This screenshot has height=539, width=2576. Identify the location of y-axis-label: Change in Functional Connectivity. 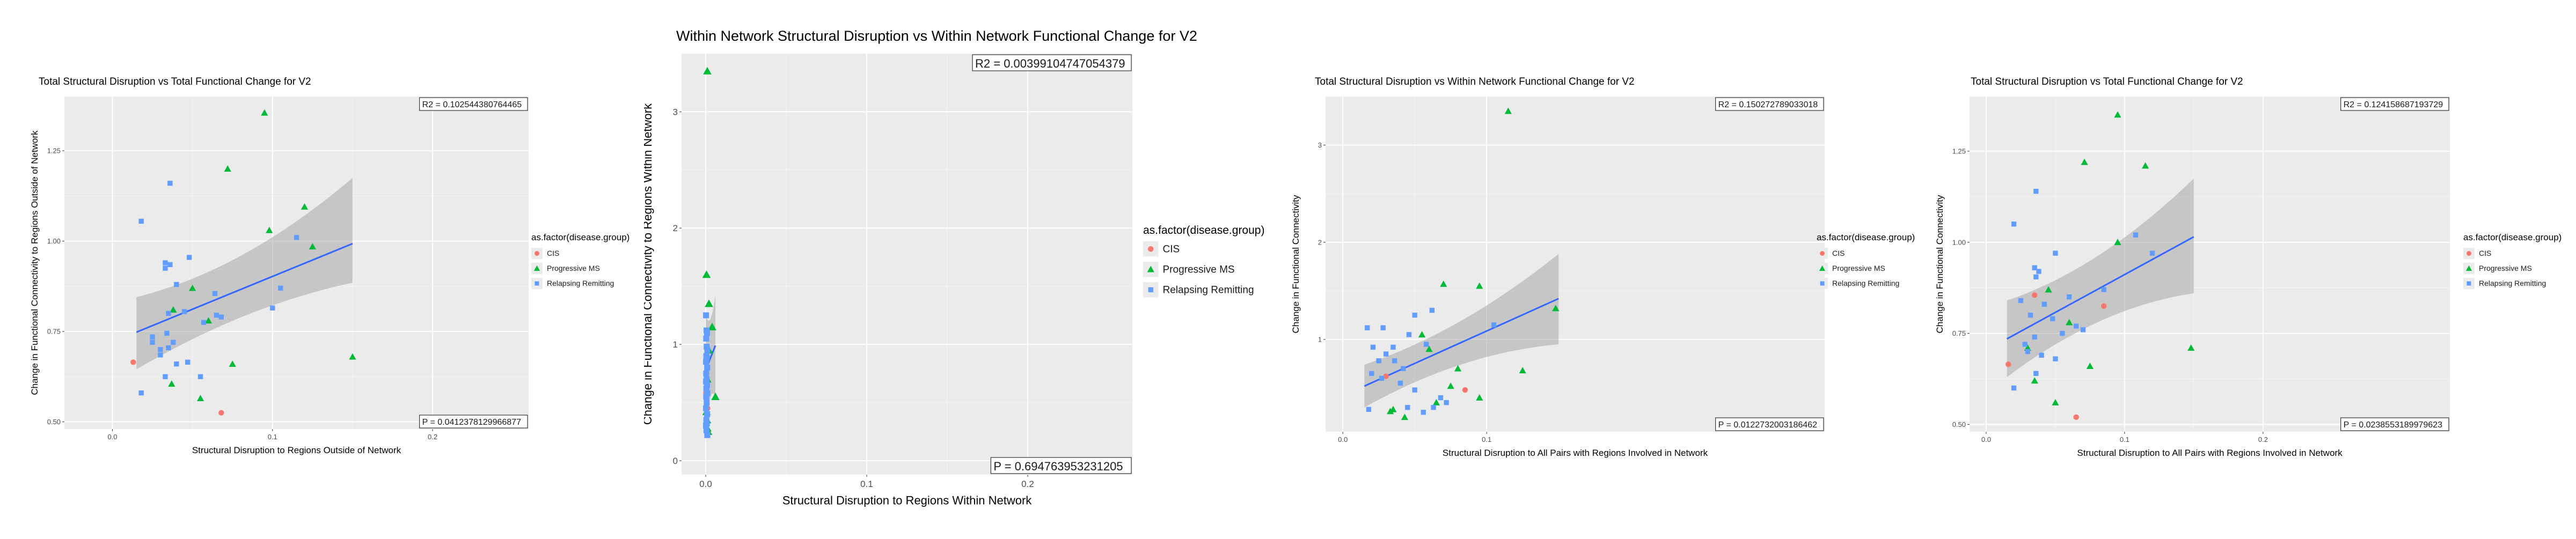
(1940, 264).